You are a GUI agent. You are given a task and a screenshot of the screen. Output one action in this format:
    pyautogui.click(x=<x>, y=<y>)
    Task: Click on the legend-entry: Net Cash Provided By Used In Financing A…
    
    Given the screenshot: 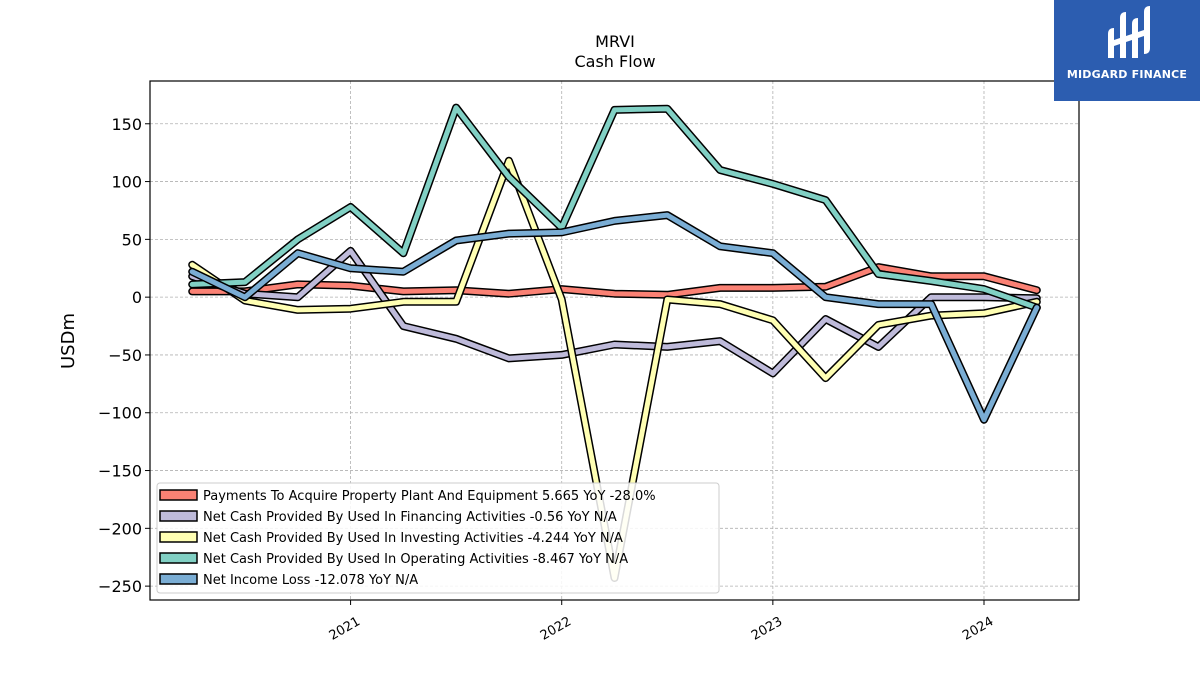 What is the action you would take?
    pyautogui.click(x=410, y=517)
    